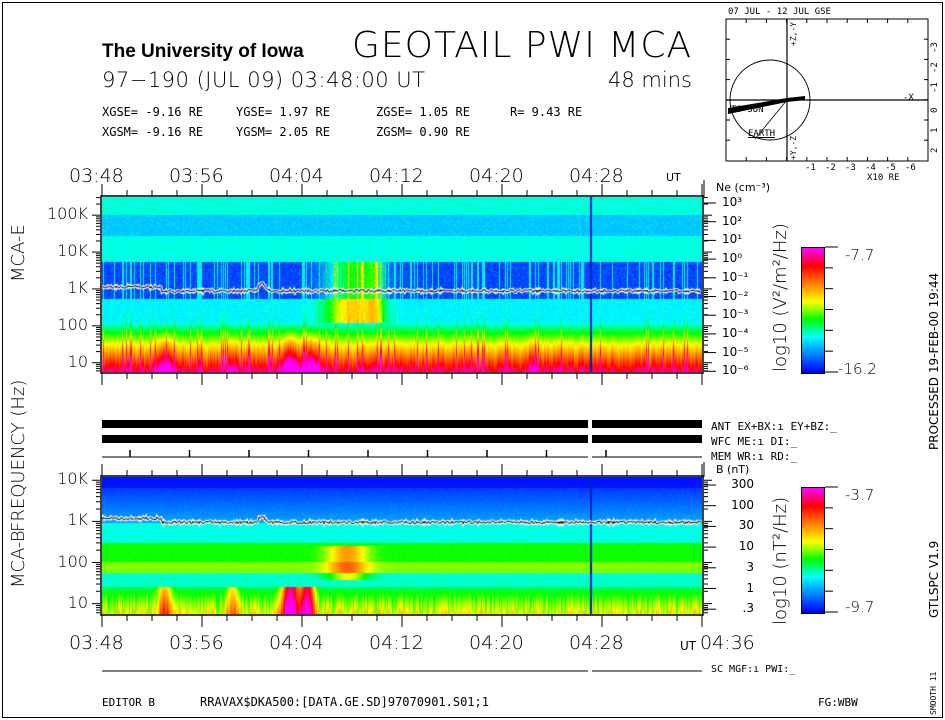 Image resolution: width=945 pixels, height=720 pixels. I want to click on mca-b-freq-tick-label: 100, so click(72, 561).